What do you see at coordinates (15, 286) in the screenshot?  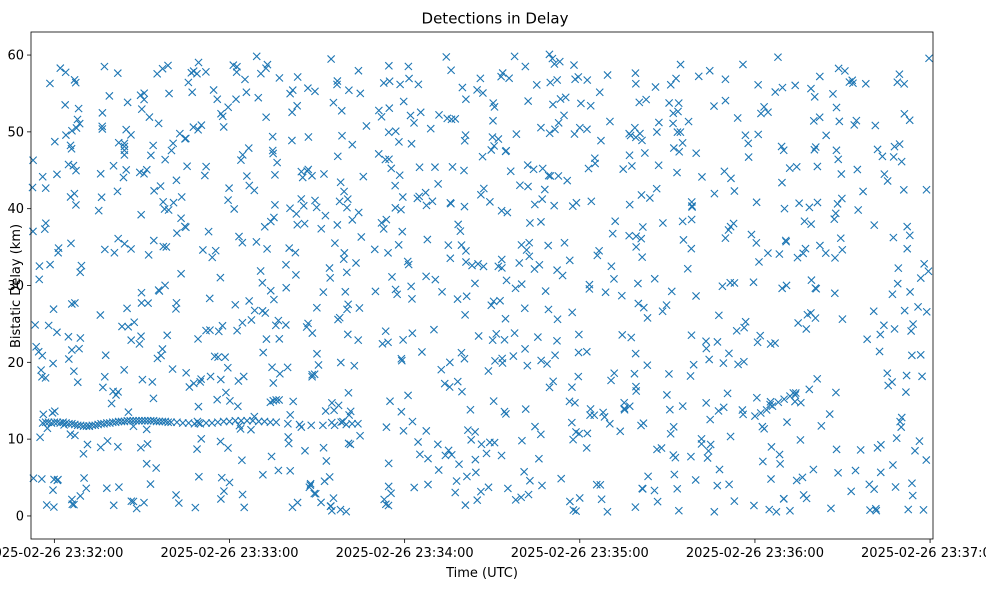 I see `y-tick-label: 30` at bounding box center [15, 286].